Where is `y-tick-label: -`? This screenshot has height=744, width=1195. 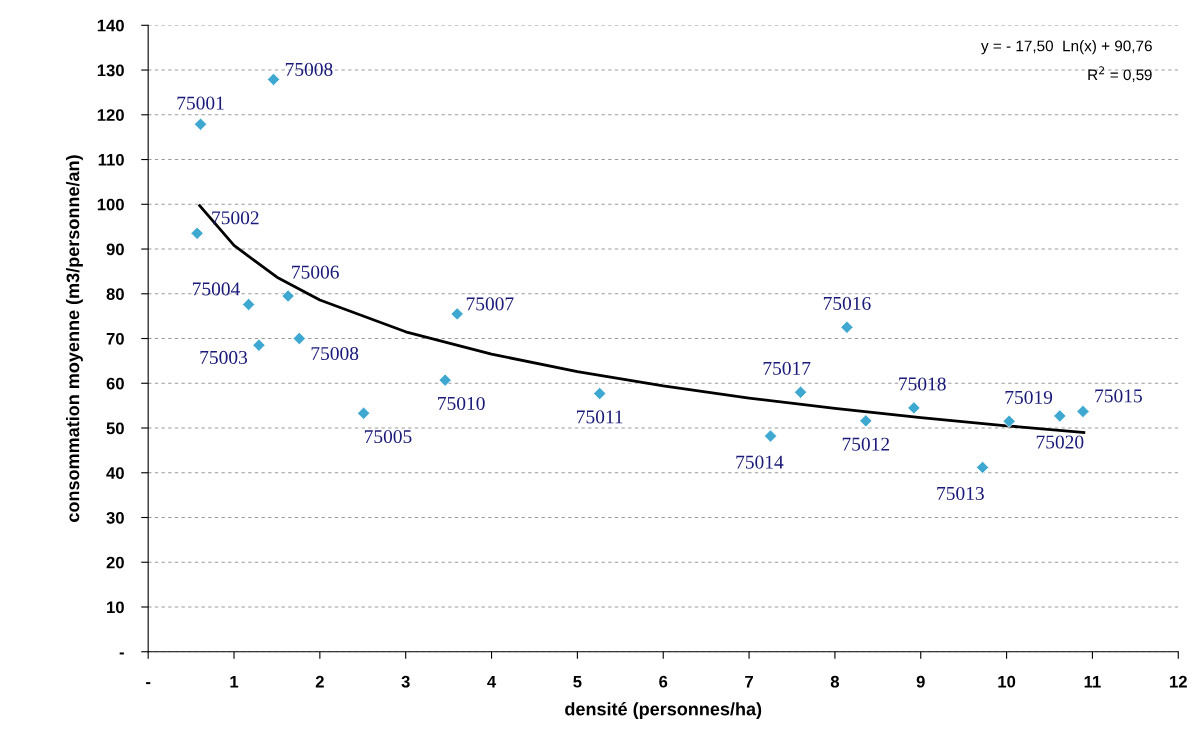 y-tick-label: - is located at coordinates (121, 653).